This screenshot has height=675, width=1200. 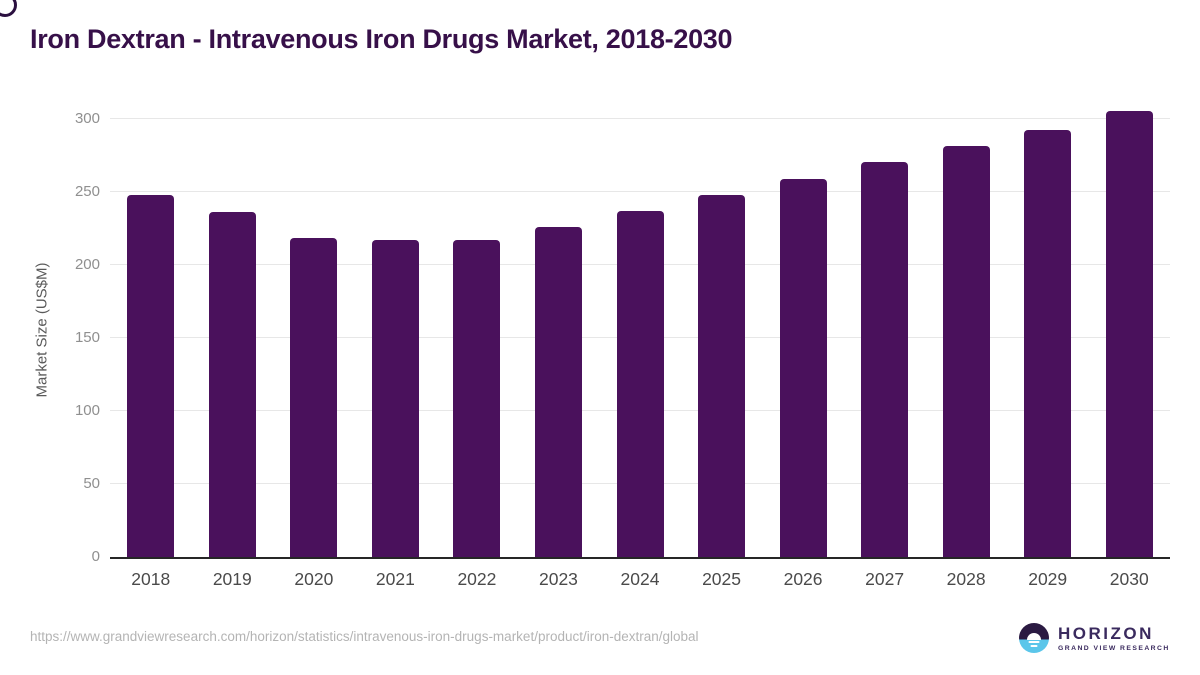 I want to click on y-tick-label-250: 250, so click(x=87, y=191).